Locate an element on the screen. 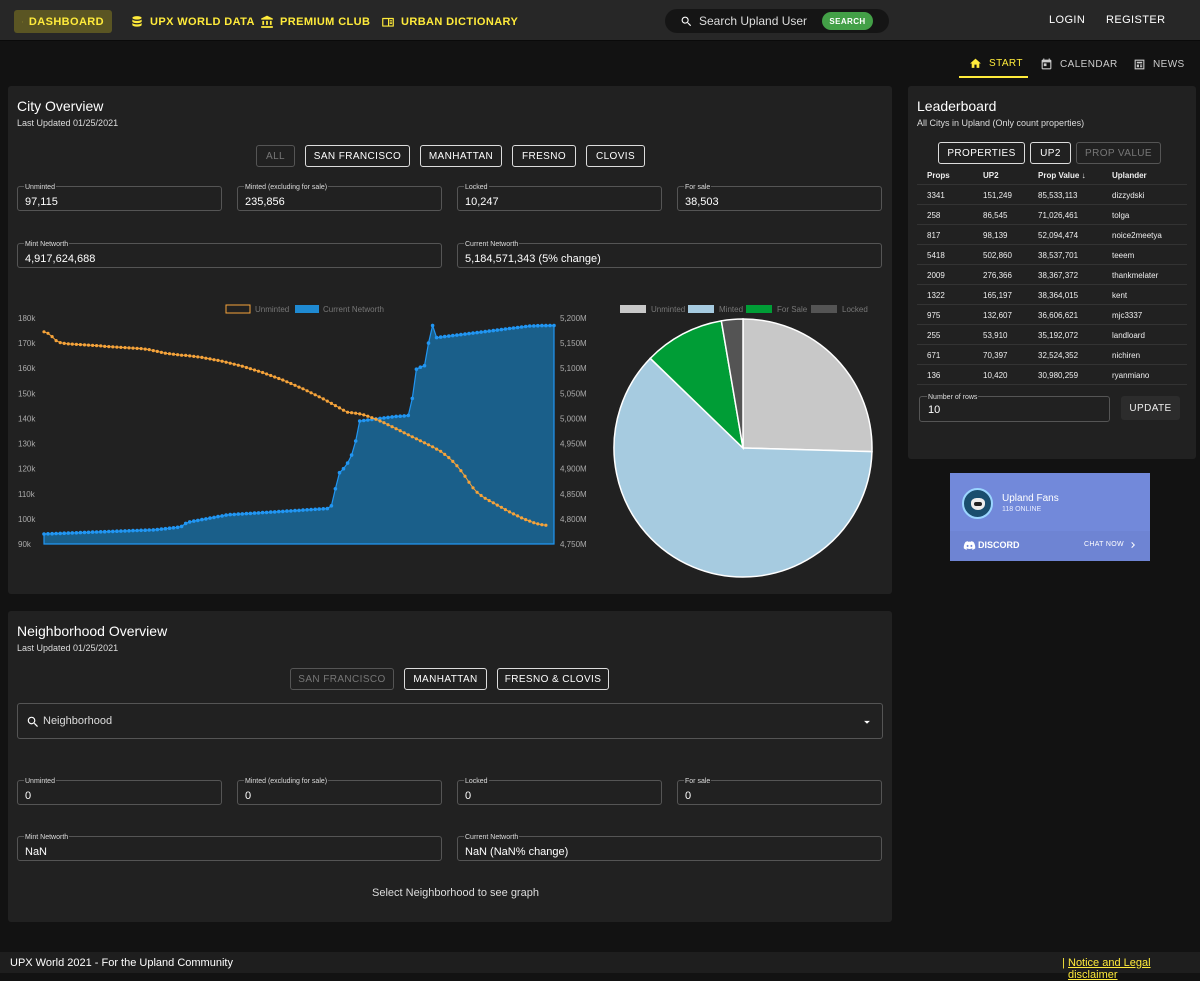  header-prop-value: Prop Value ↓ is located at coordinates (1062, 175).